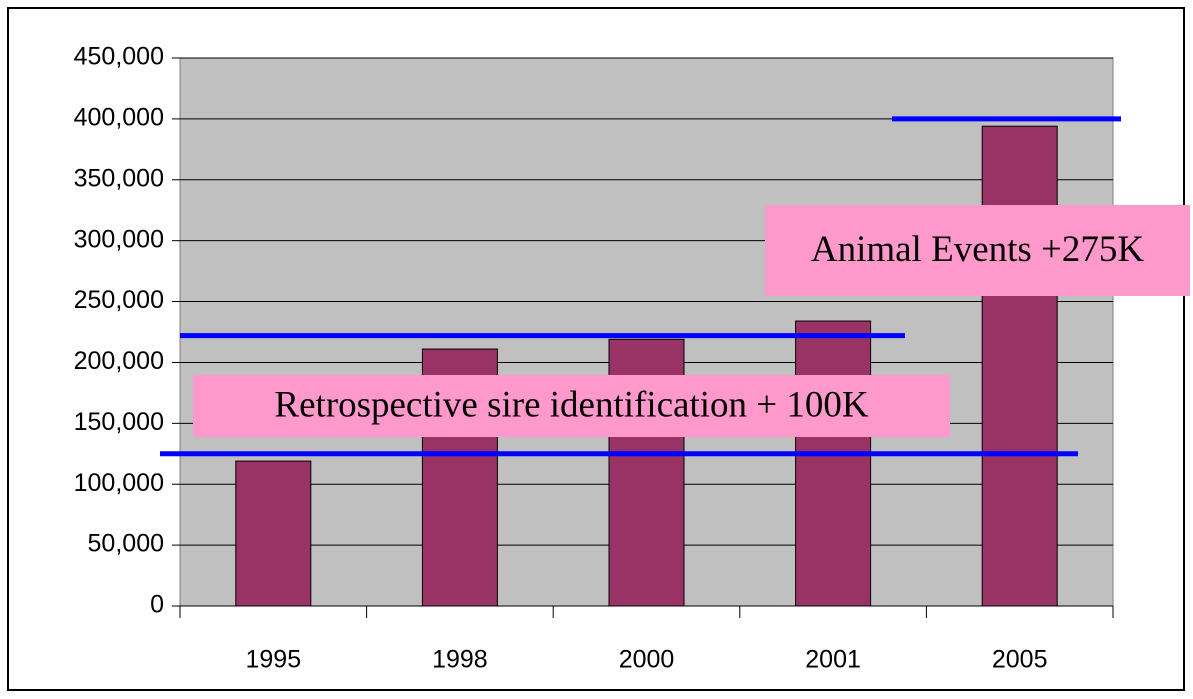  I want to click on annotation: Animal Events +275K, so click(978, 249).